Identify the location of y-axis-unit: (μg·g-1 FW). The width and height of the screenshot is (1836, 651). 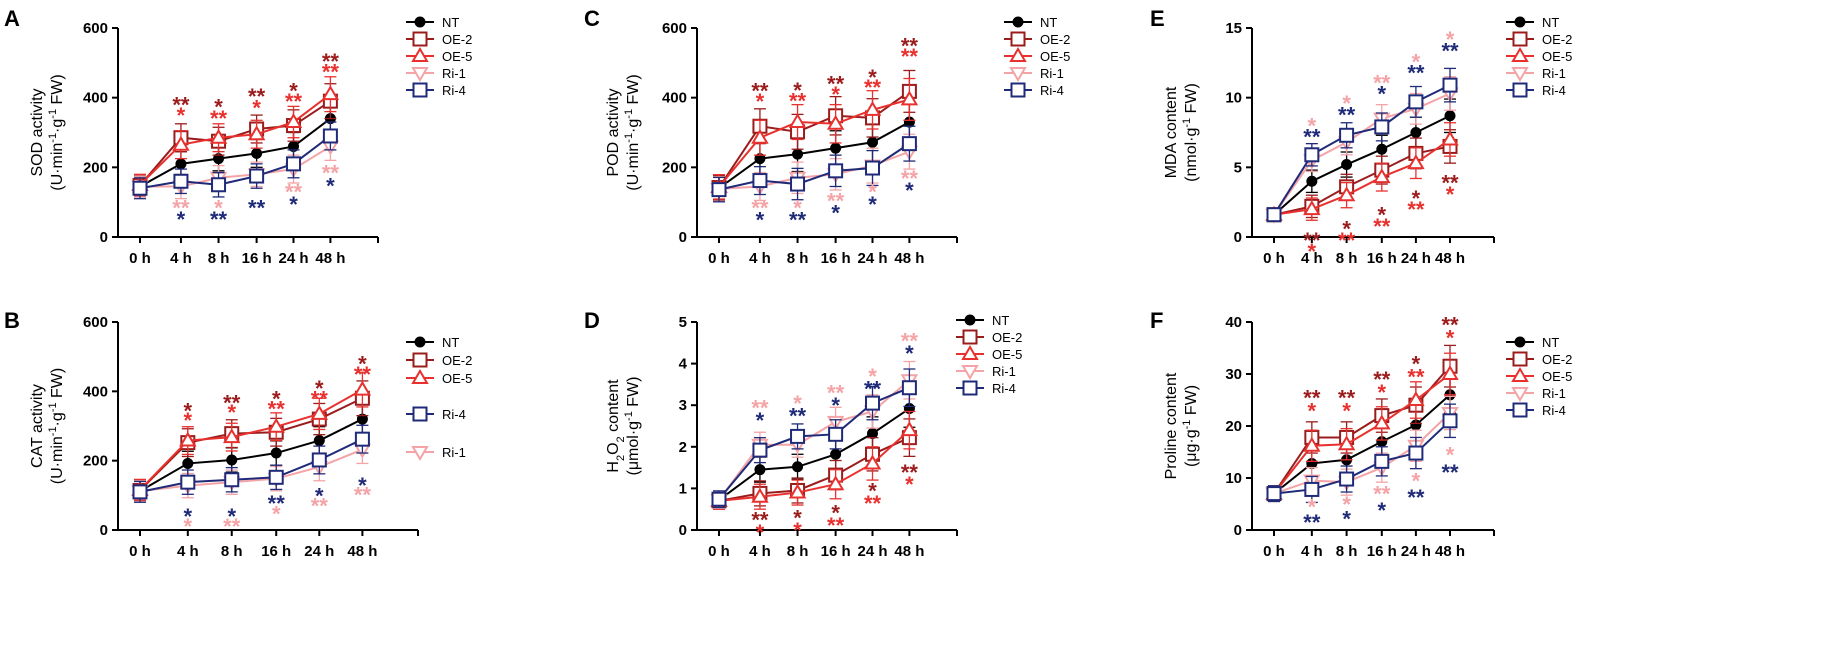
(1190, 426).